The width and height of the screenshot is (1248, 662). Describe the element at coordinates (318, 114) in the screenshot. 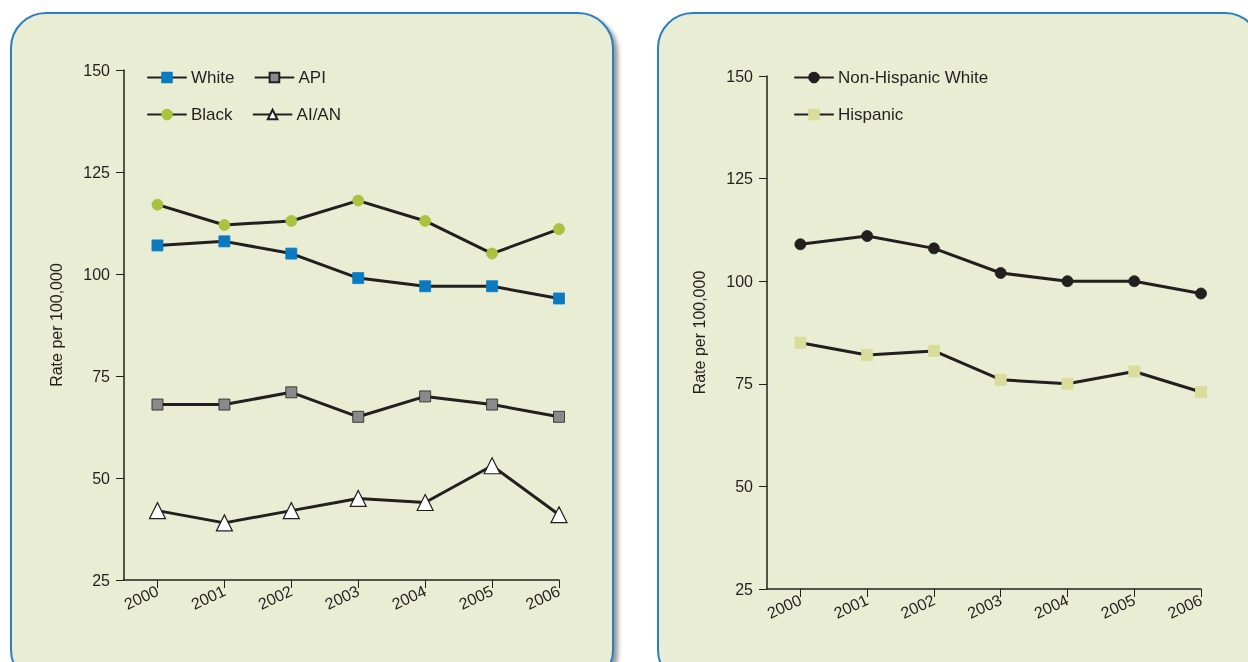

I see `legend-label: AI/AN` at that location.